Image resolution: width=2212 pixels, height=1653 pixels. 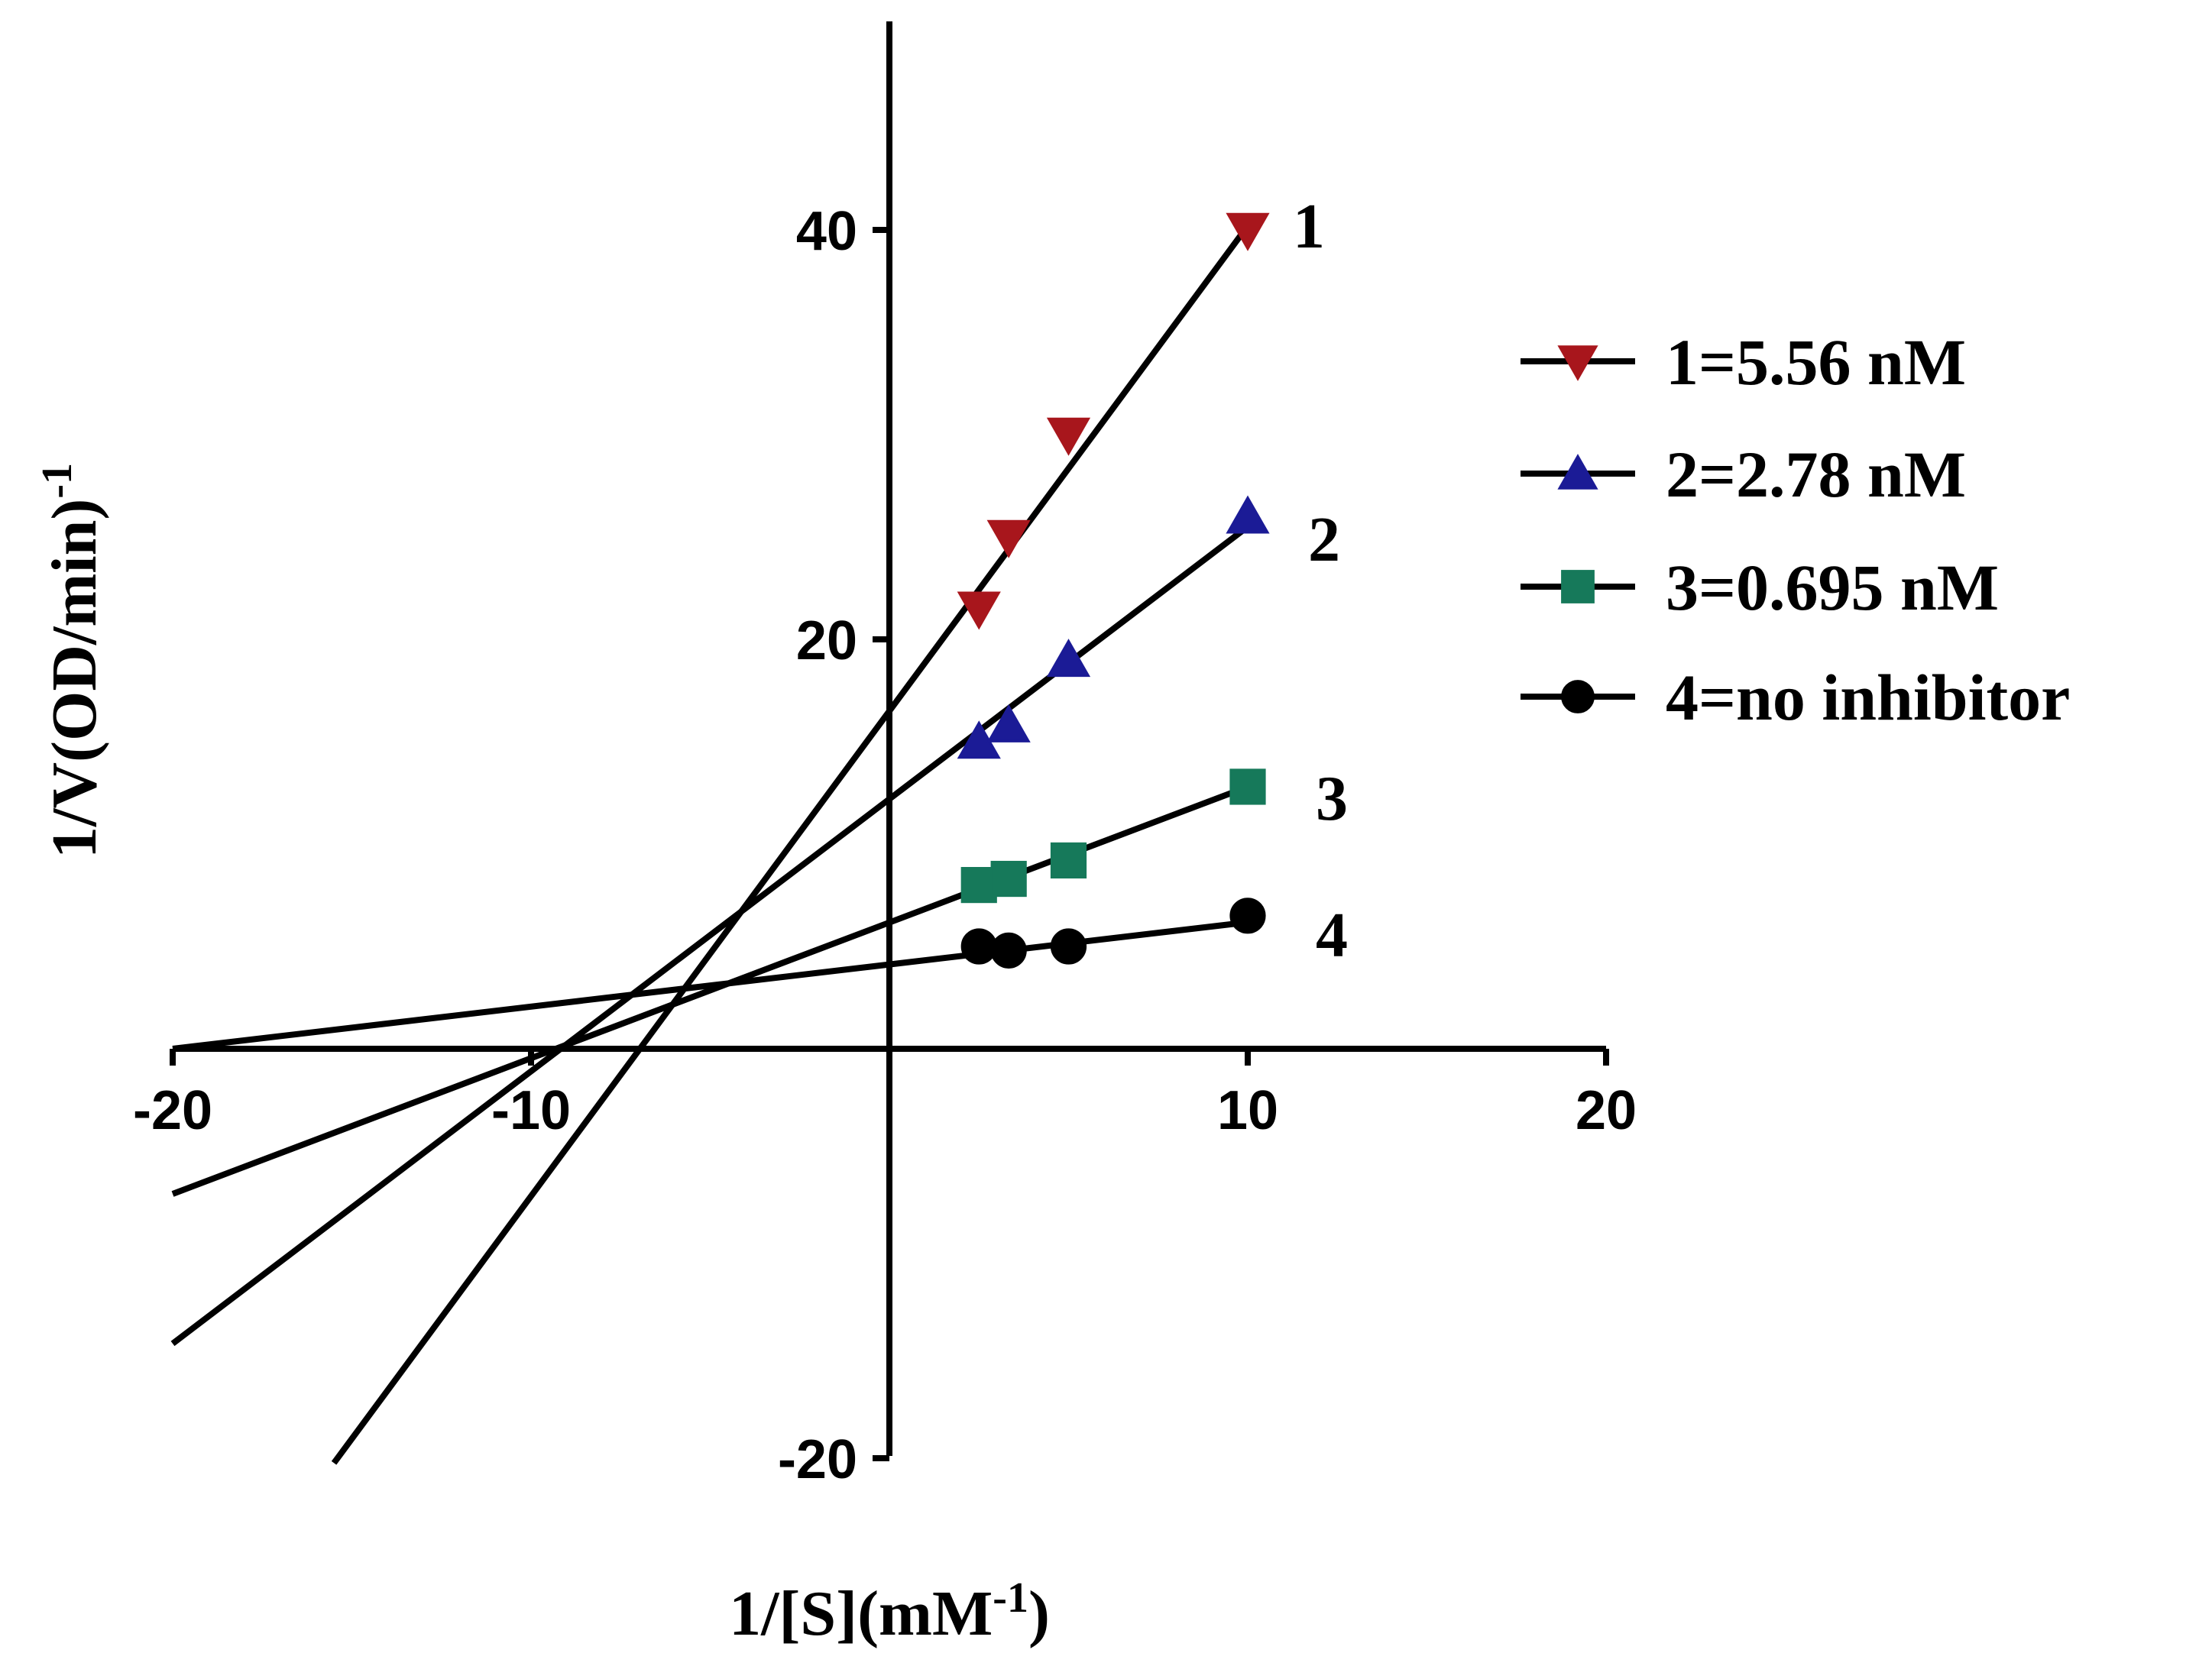 I want to click on legend-item-1: 1=5.56 nM, so click(x=1743, y=362).